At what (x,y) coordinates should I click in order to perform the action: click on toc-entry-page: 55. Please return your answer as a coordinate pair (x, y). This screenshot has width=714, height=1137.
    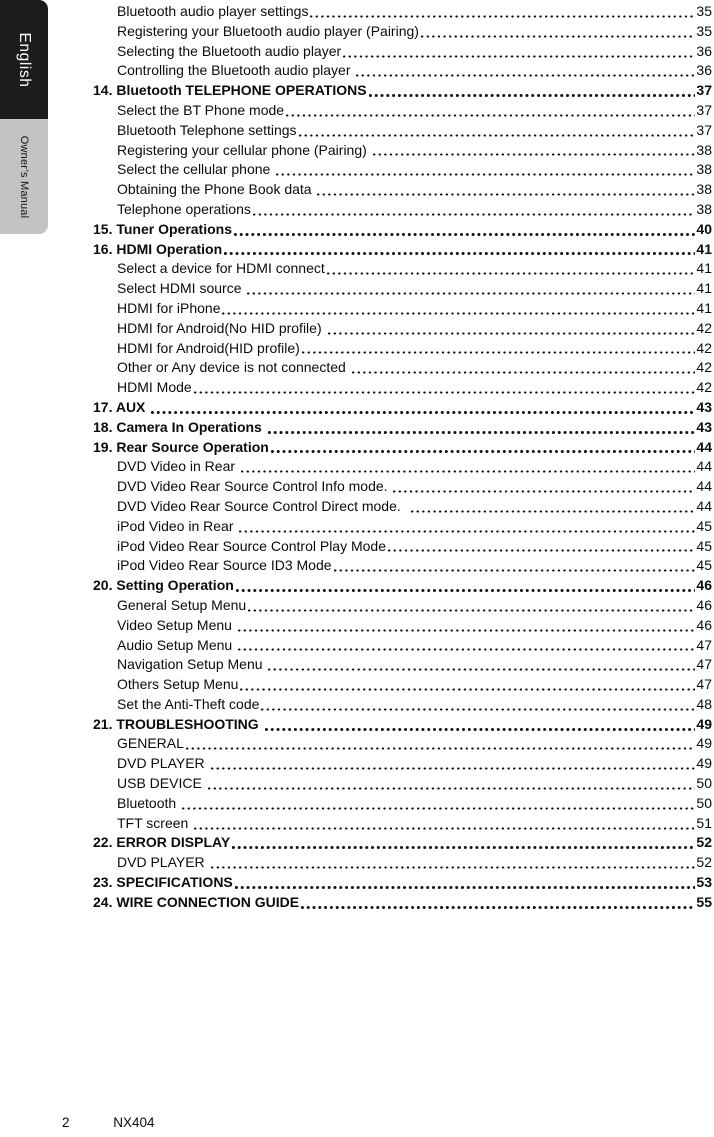
    Looking at the image, I should click on (704, 901).